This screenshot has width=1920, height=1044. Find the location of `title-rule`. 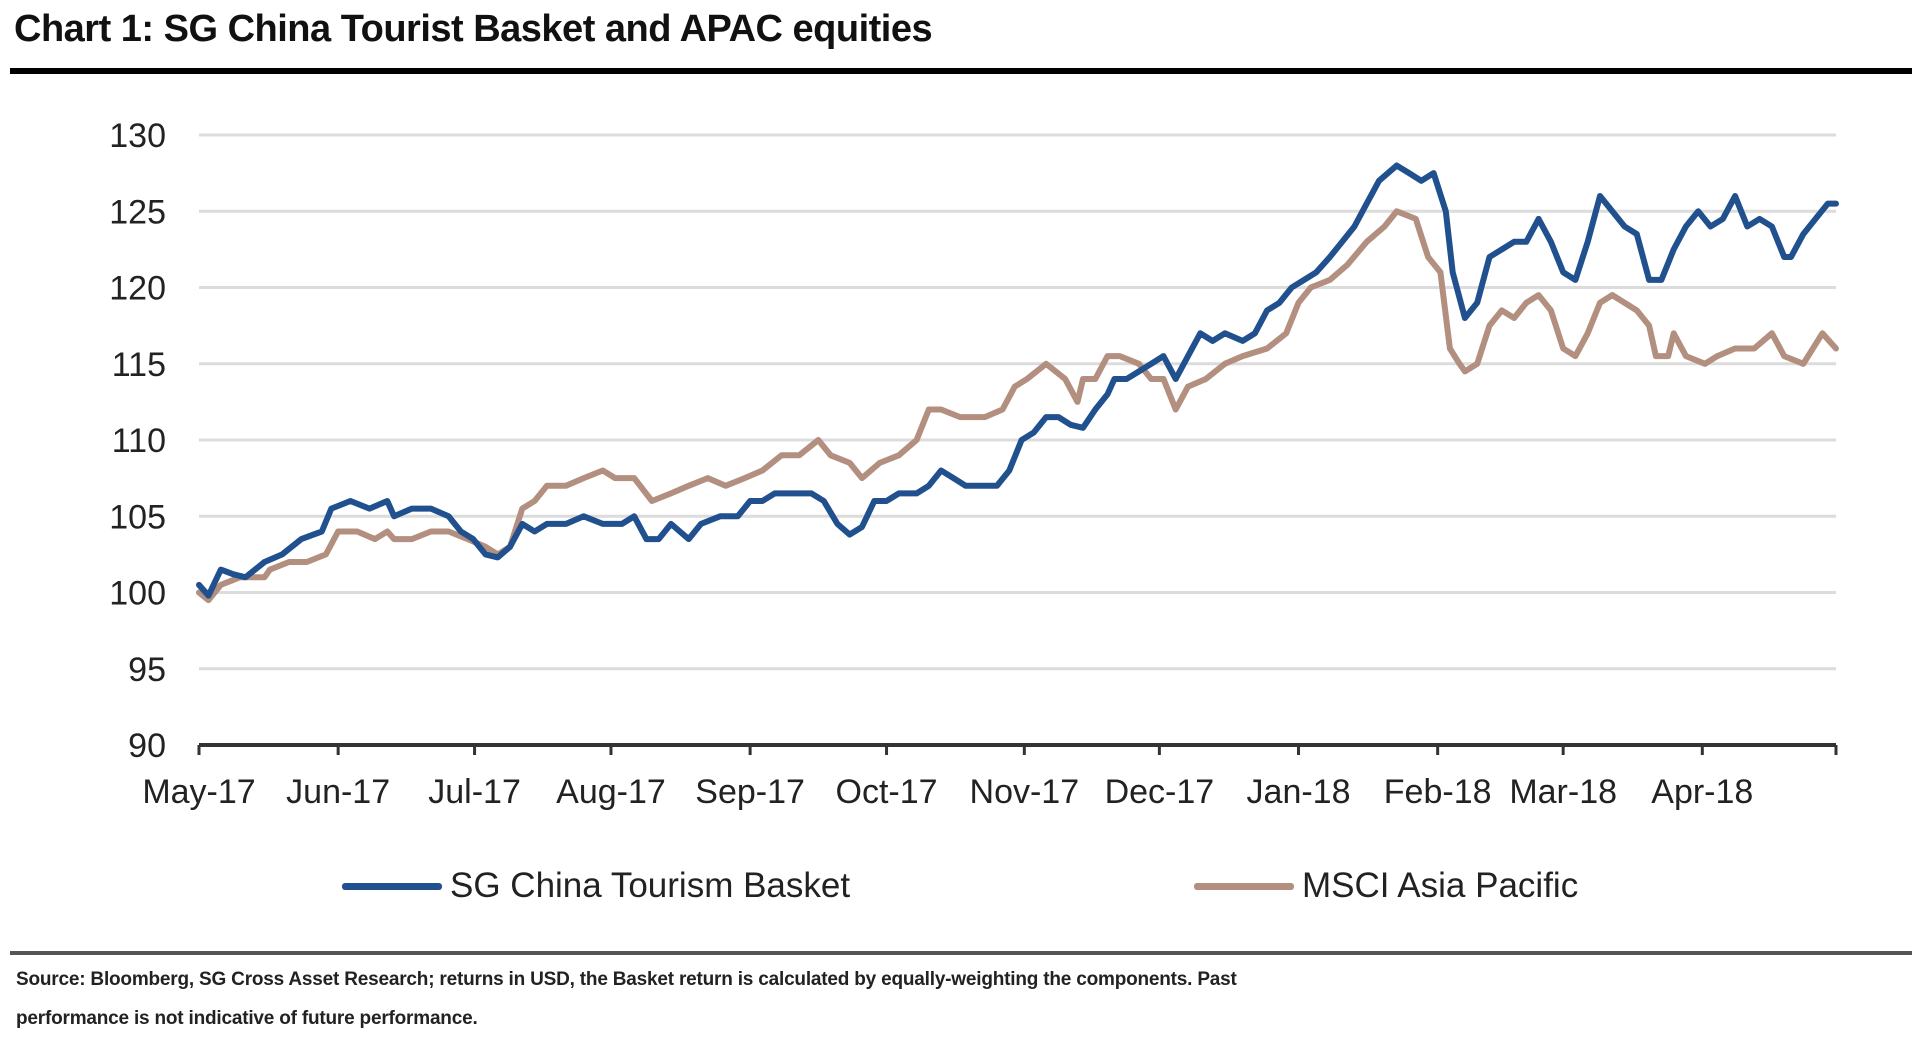

title-rule is located at coordinates (961, 71).